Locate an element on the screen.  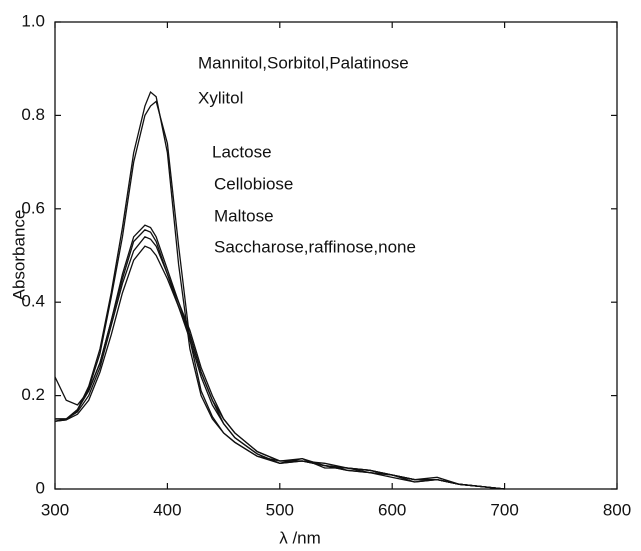
y-tick-label: 0.8 is located at coordinates (33, 114).